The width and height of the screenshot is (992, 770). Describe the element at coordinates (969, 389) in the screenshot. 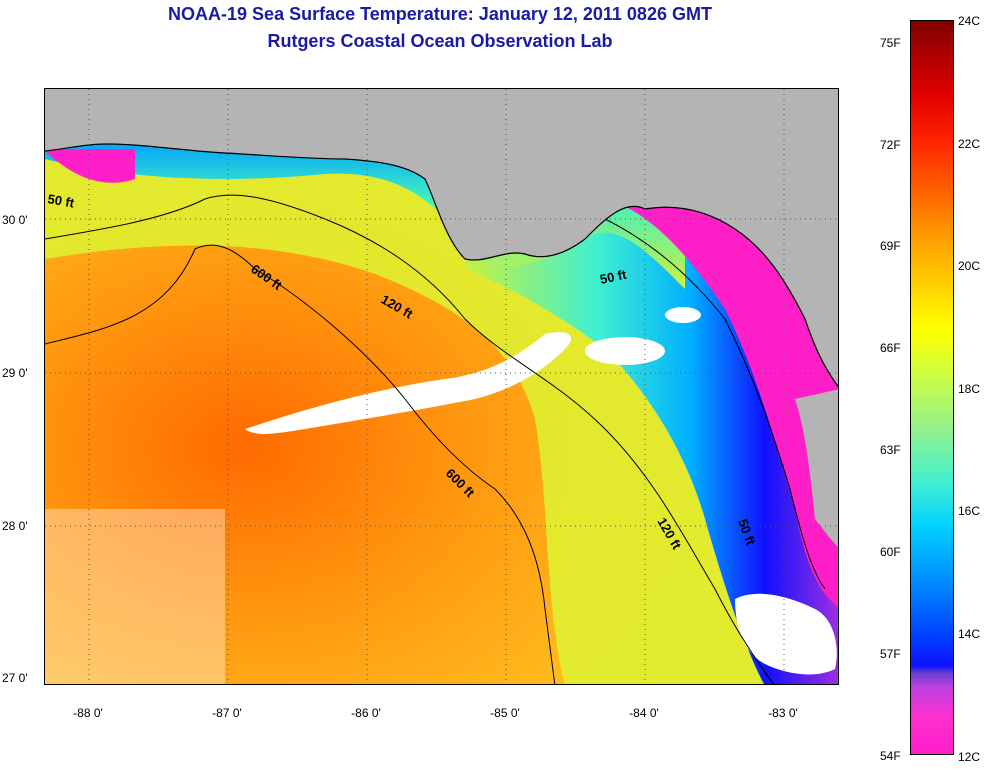

I see `colorbar-c-label: 18C` at that location.